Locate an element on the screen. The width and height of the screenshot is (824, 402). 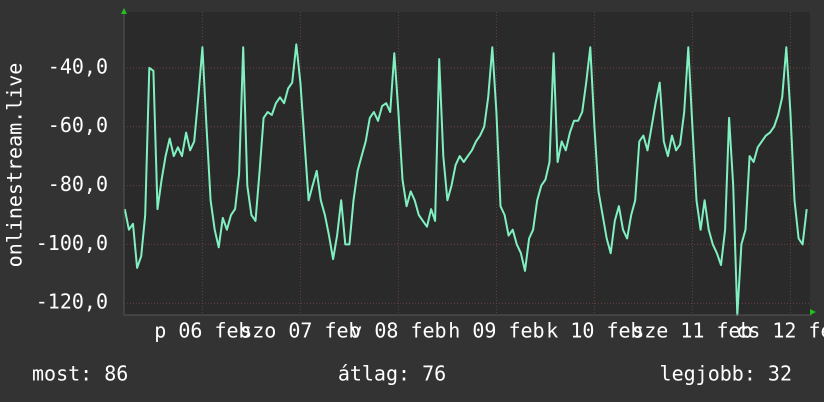
y-tick-label: -120,0 is located at coordinates (72, 302).